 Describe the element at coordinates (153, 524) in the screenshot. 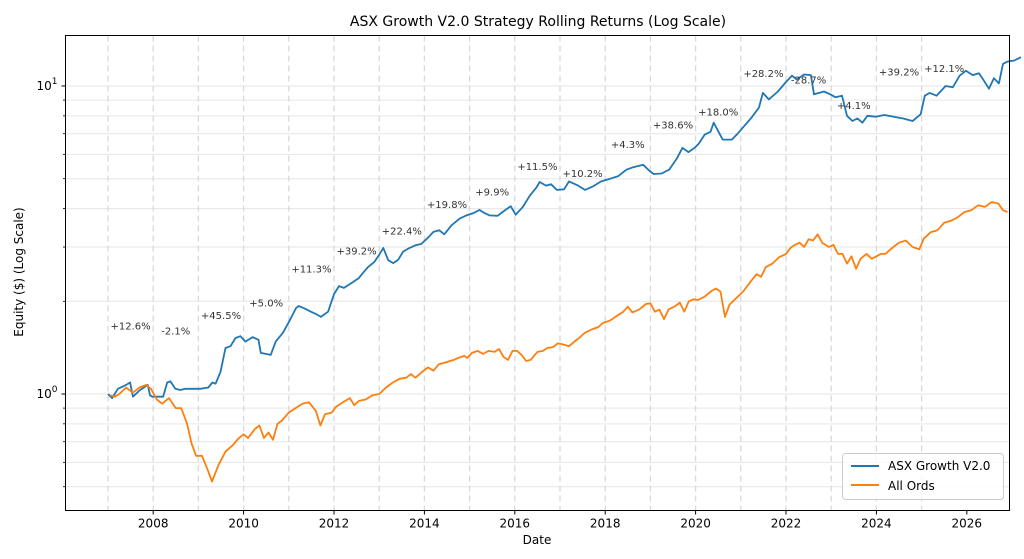

I see `x-tick-label: 2008` at that location.